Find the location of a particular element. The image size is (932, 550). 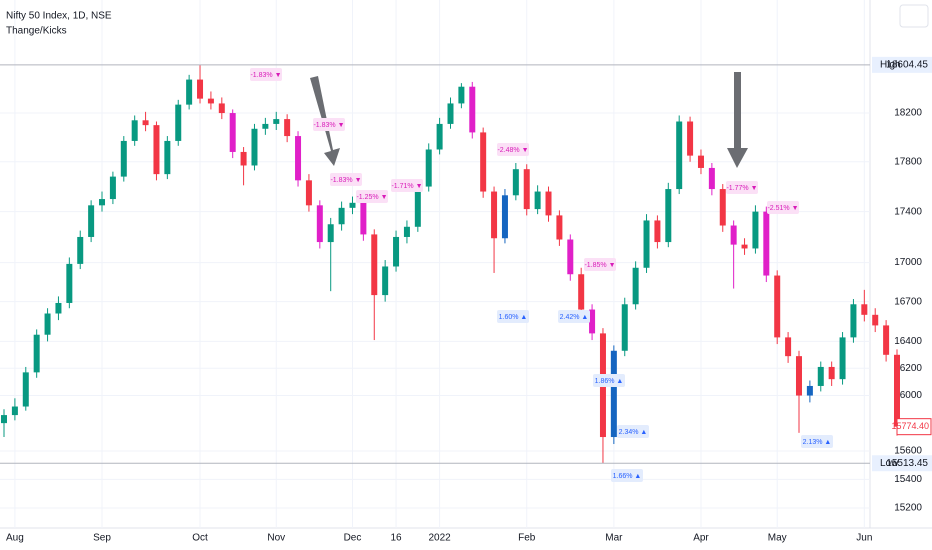

kick-up: 1.86% ▲ is located at coordinates (609, 380).